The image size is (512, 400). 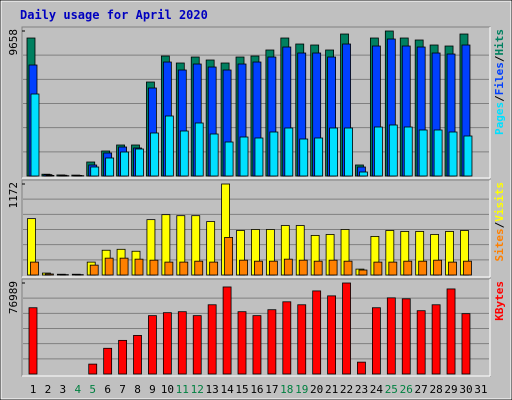 What do you see at coordinates (63, 389) in the screenshot?
I see `x-tick-label: 3` at bounding box center [63, 389].